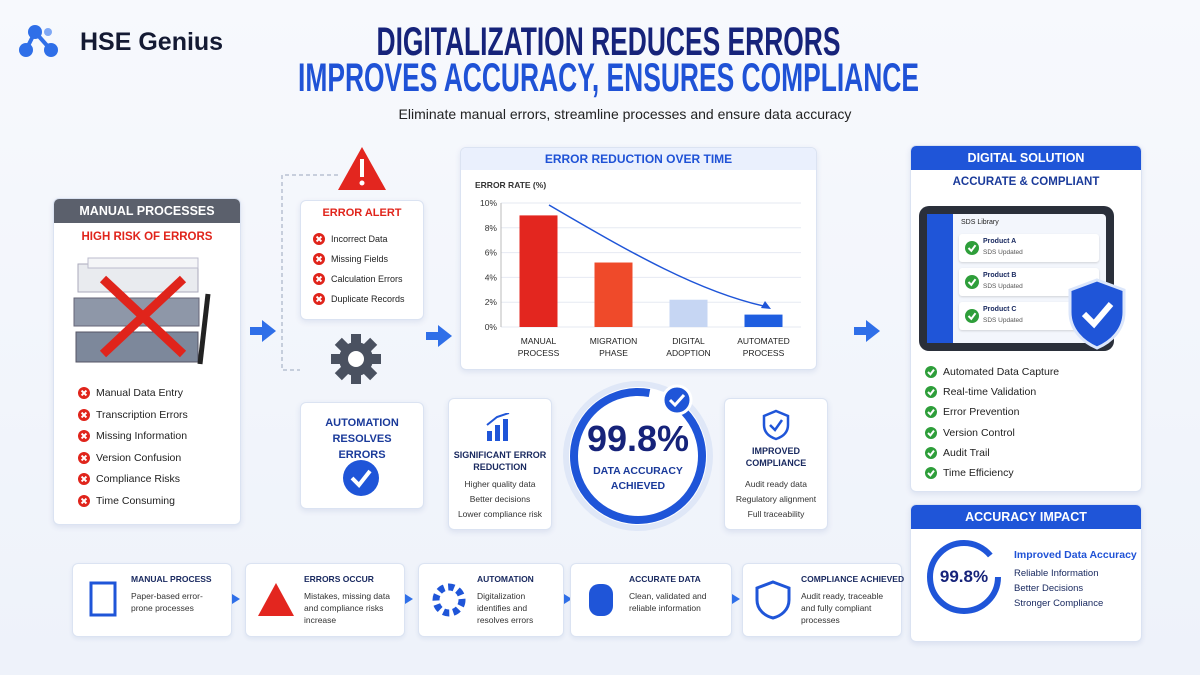 This screenshot has width=1200, height=675. I want to click on list-item: Time Consuming, so click(135, 500).